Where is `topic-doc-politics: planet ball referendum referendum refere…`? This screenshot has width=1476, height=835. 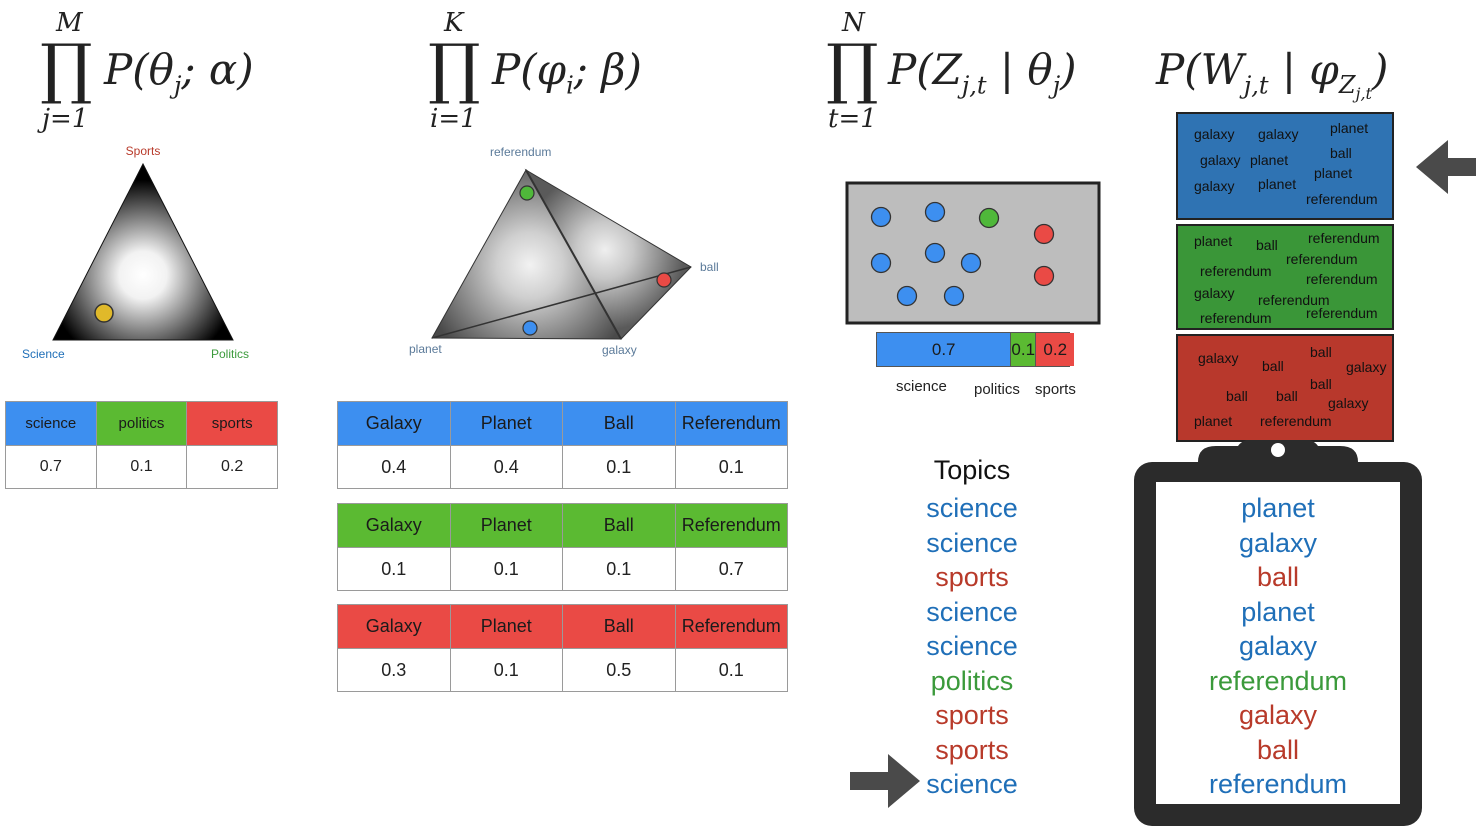
topic-doc-politics: planet ball referendum referendum refere… is located at coordinates (1285, 277).